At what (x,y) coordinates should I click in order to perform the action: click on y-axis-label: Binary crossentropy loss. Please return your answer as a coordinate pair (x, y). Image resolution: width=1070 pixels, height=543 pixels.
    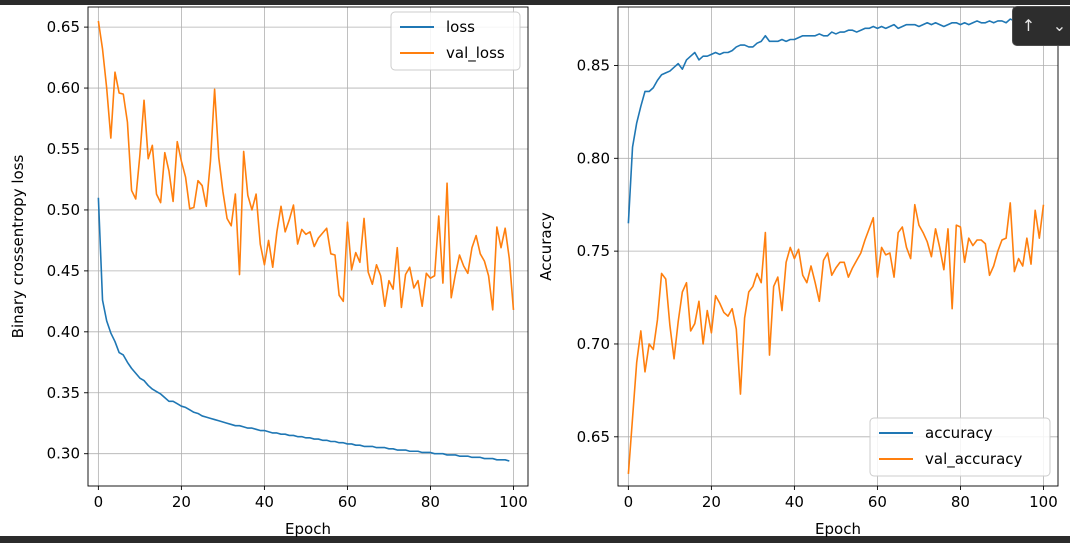
    Looking at the image, I should click on (18, 247).